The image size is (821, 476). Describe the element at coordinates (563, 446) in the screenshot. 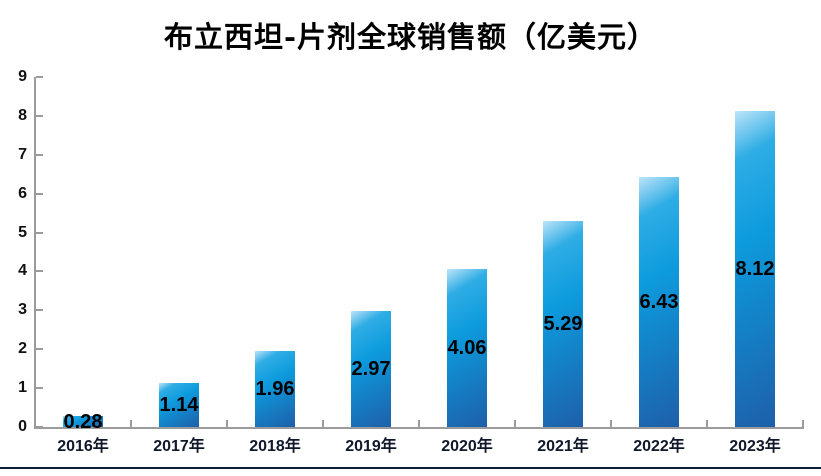

I see `x-axis-label: 2021年` at that location.